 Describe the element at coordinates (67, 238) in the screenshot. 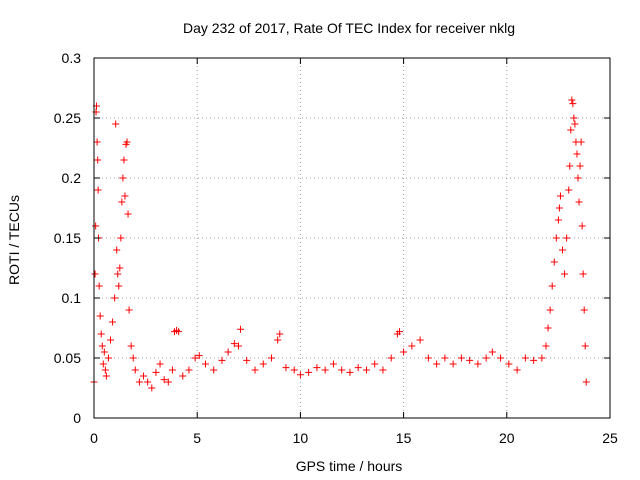

I see `y-tick-label: 0.15` at that location.